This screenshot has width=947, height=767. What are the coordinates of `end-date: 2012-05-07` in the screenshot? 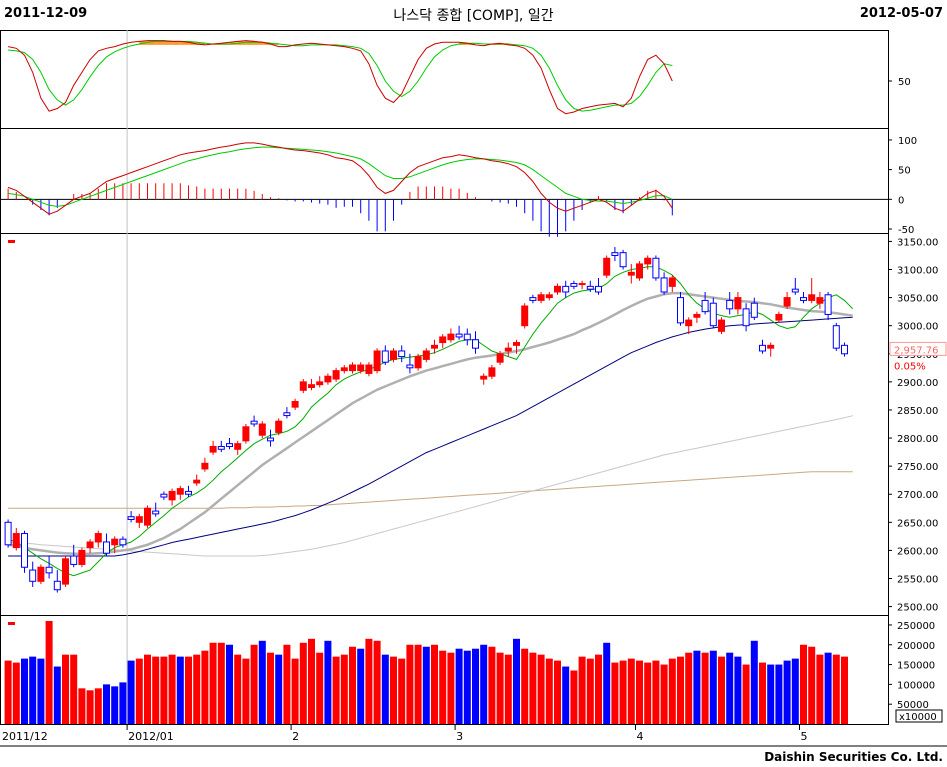 It's located at (901, 13).